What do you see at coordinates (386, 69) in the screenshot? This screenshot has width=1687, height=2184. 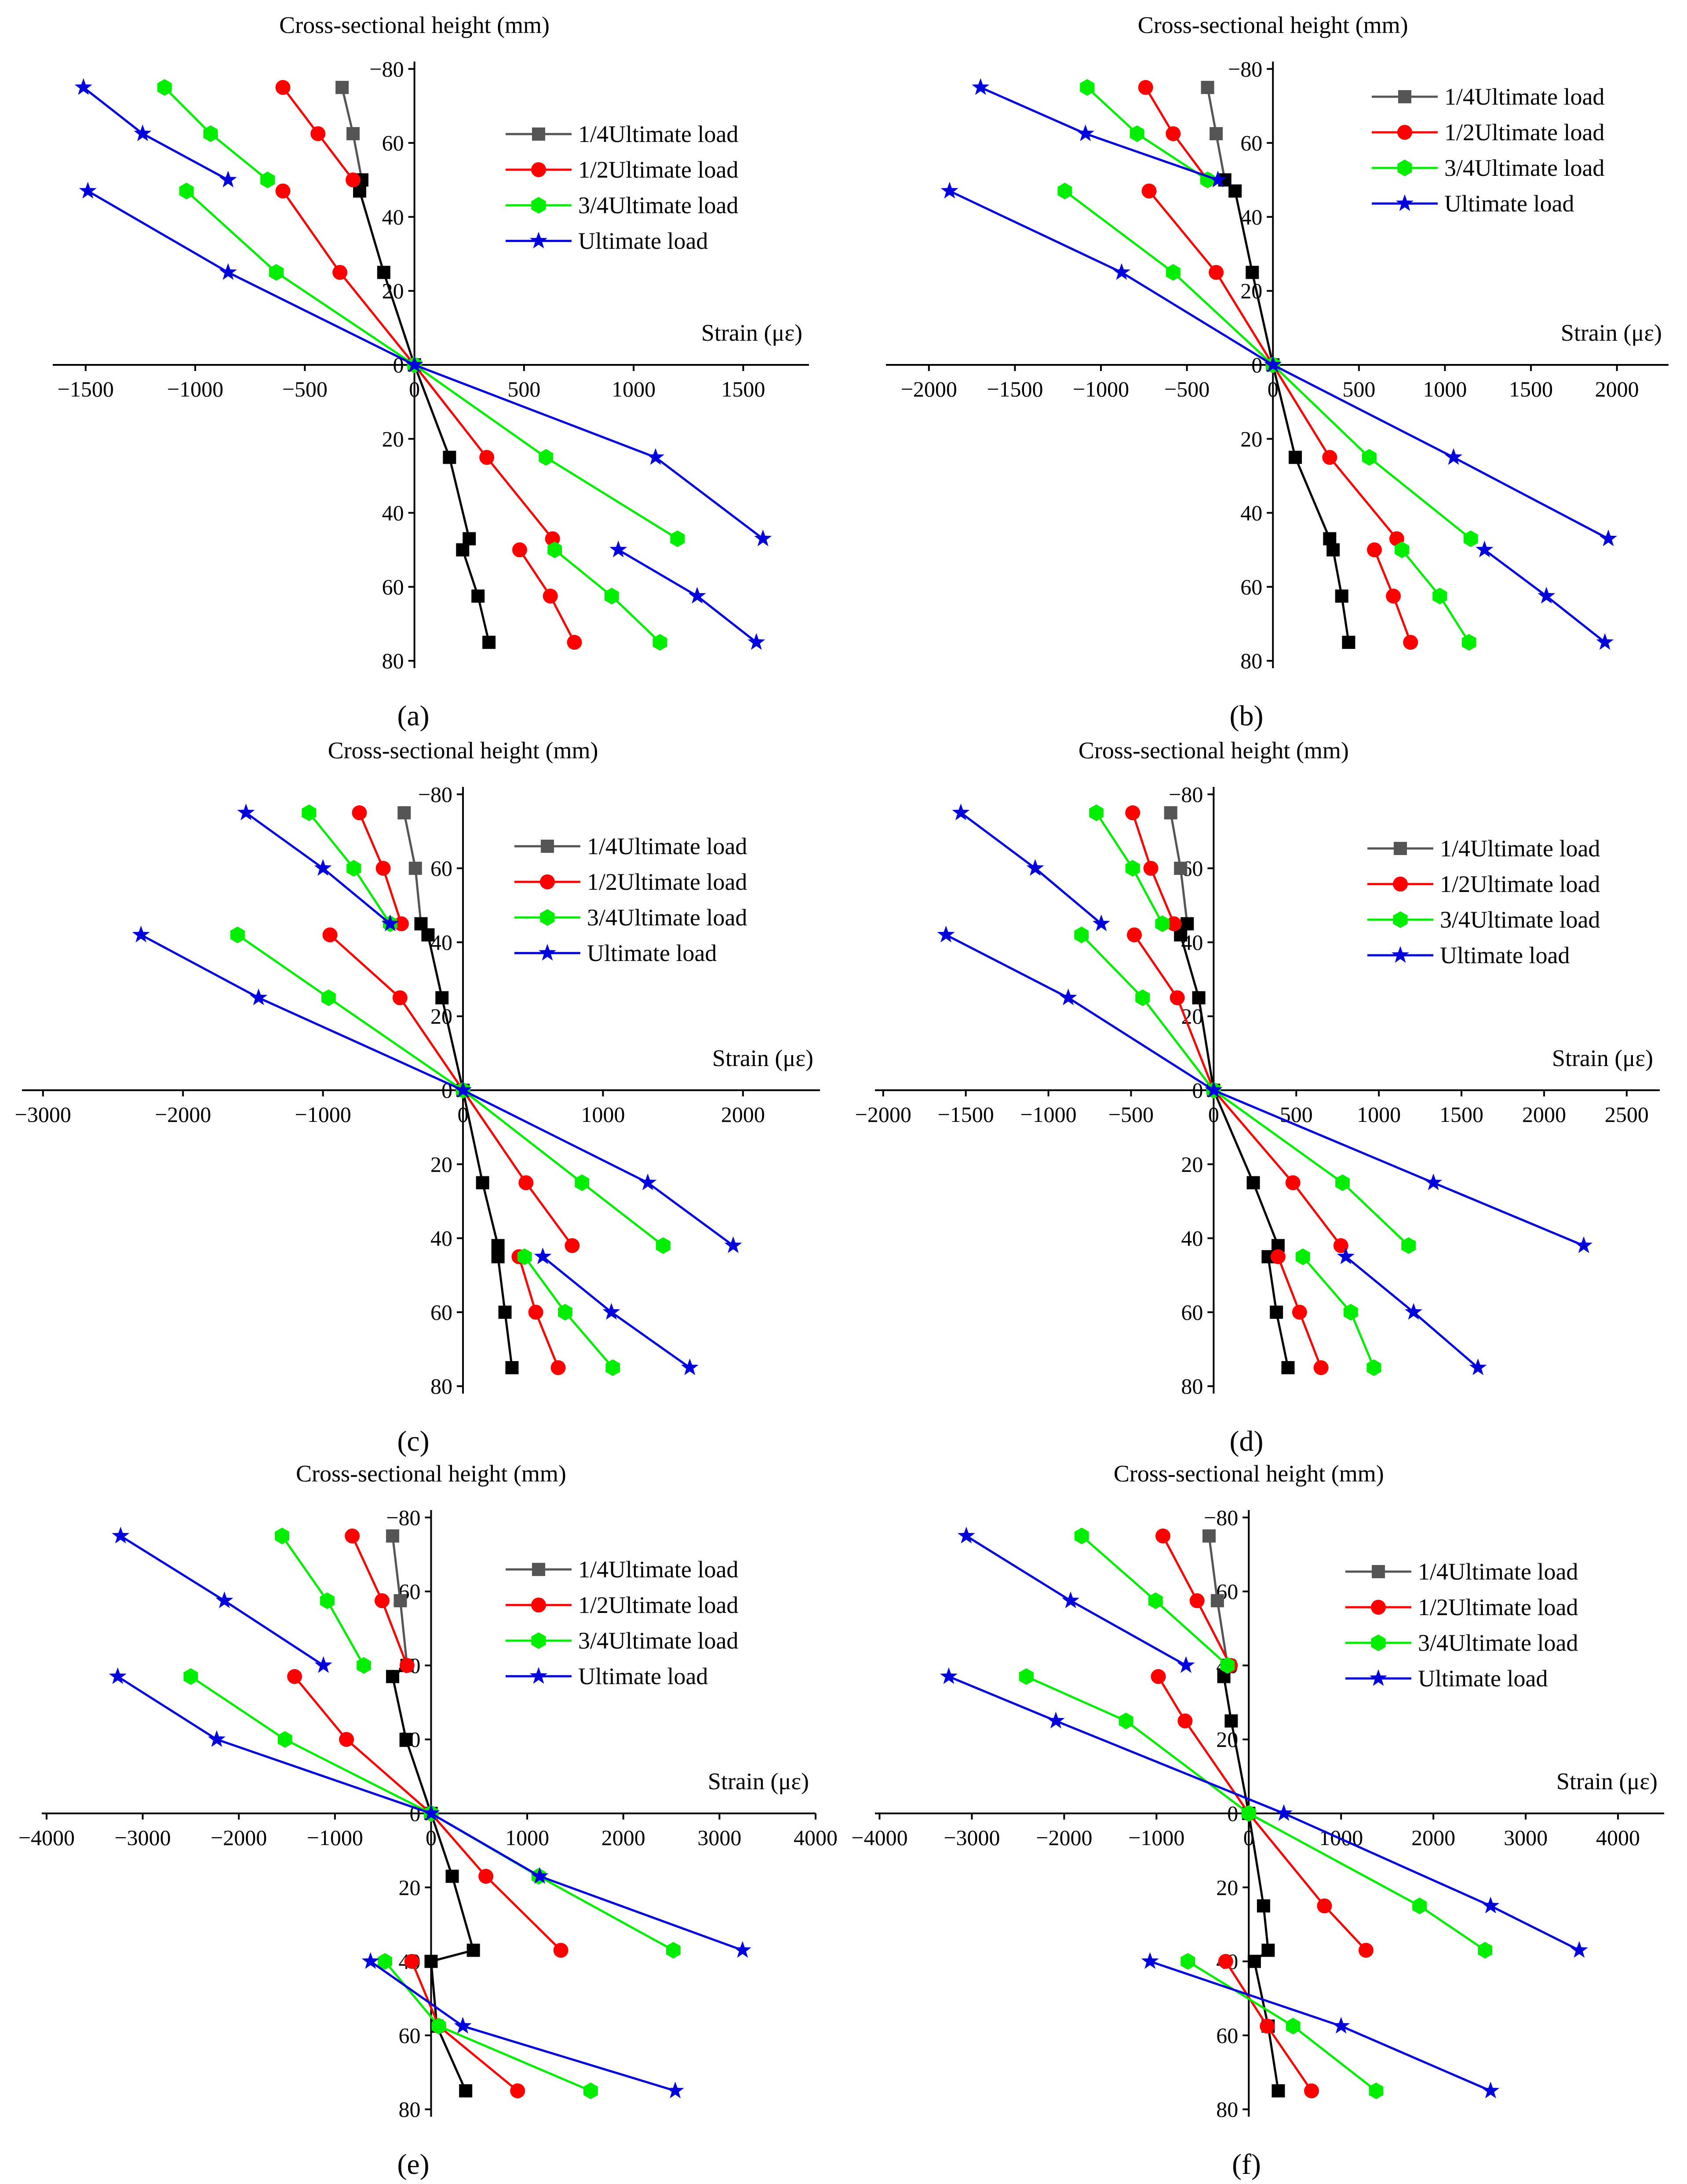 I see `y-tick-label: −80` at bounding box center [386, 69].